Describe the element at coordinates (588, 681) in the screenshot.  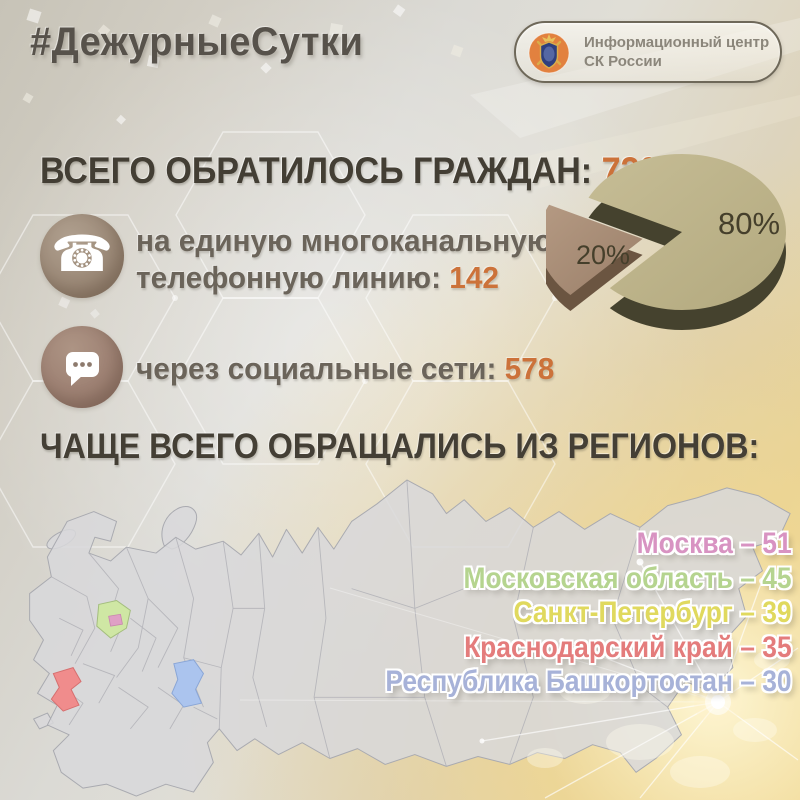
I see `region-stat: Республика Башкортостан – 30` at that location.